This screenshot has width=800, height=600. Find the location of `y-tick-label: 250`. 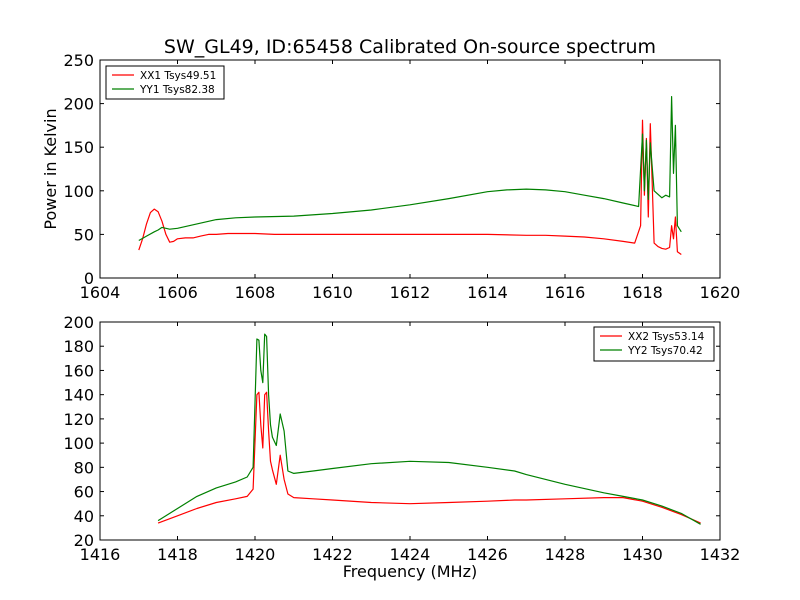

y-tick-label: 250 is located at coordinates (78, 60).